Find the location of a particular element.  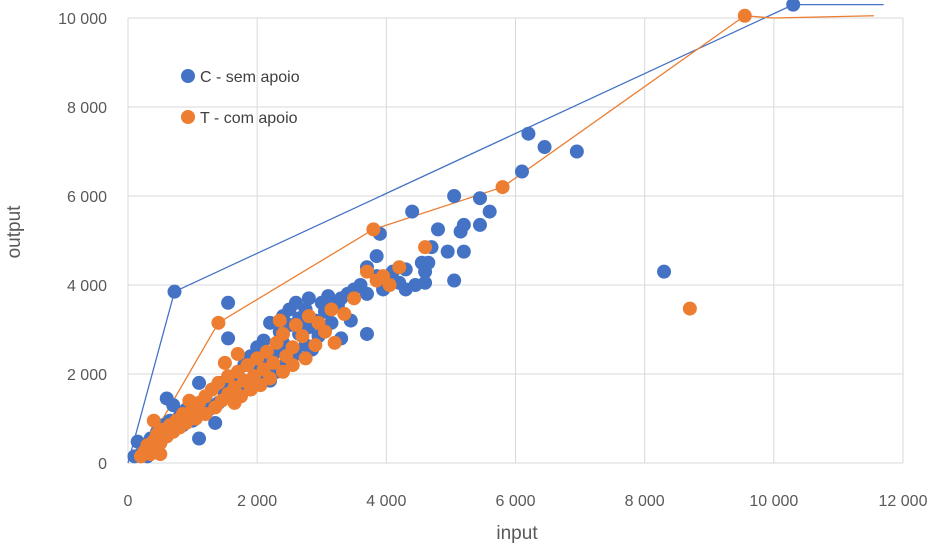

x-tick-label: 8 000 is located at coordinates (645, 501).